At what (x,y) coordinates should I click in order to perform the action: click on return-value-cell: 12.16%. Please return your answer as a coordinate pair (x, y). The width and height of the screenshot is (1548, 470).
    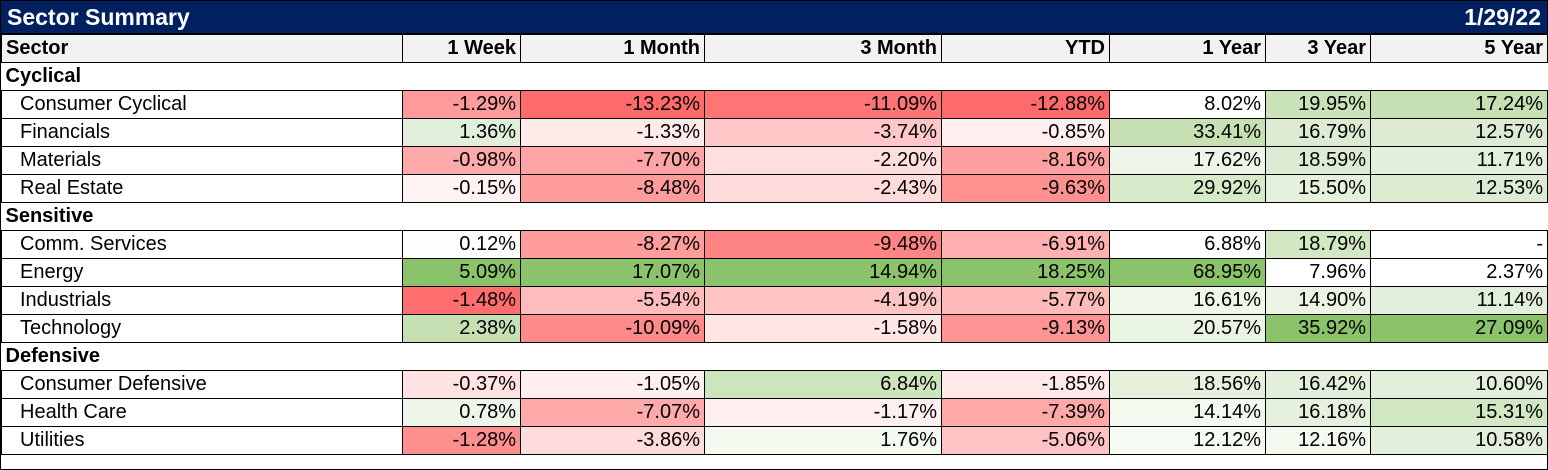
    Looking at the image, I should click on (1318, 440).